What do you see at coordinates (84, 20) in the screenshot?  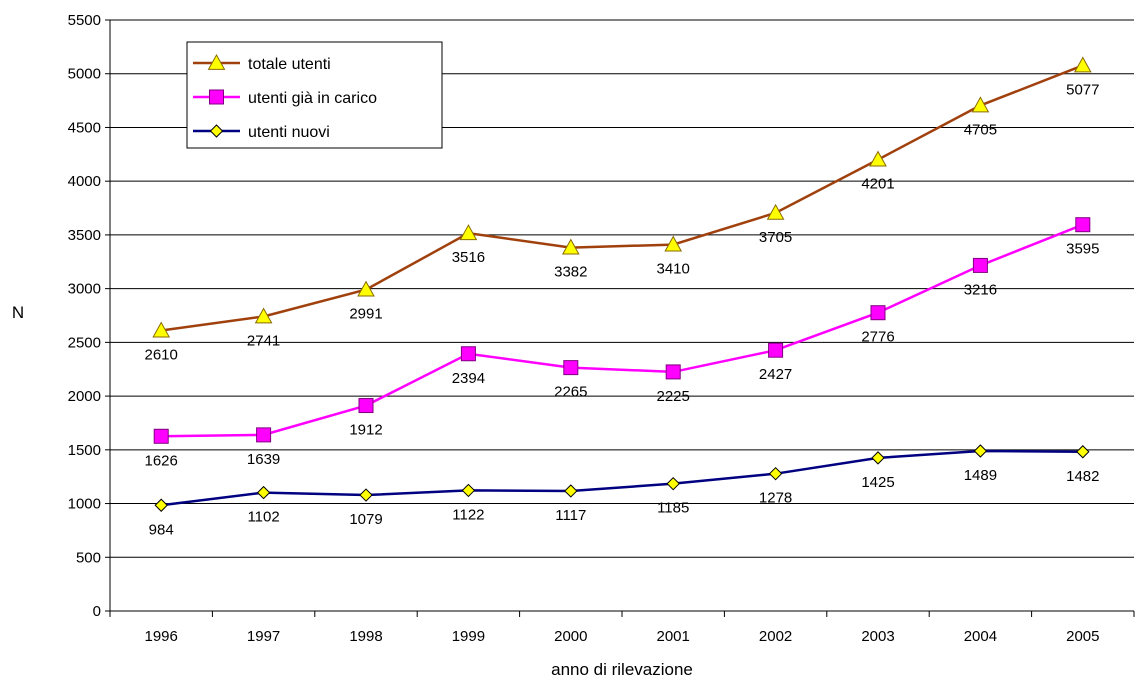 I see `y-tick-label: 5500` at bounding box center [84, 20].